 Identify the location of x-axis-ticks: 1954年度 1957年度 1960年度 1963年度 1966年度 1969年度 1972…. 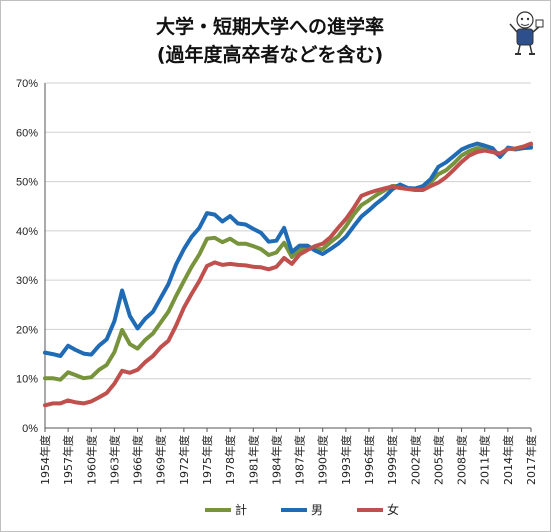
(288, 456).